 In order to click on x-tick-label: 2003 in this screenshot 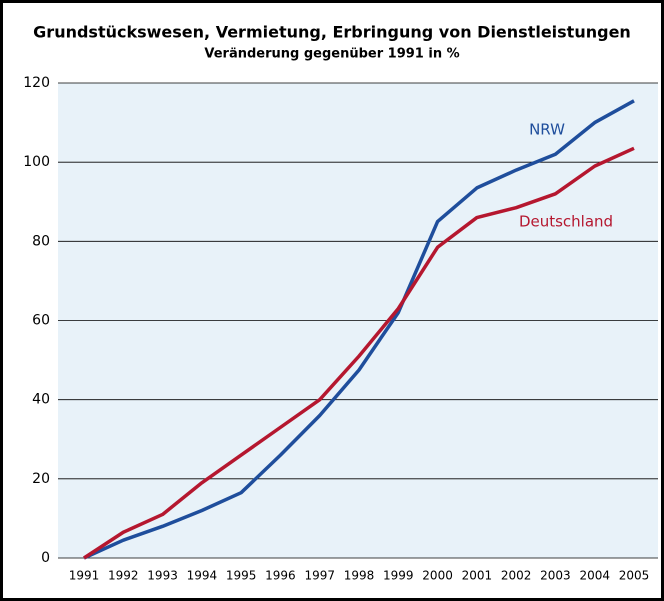, I will do `click(555, 576)`.